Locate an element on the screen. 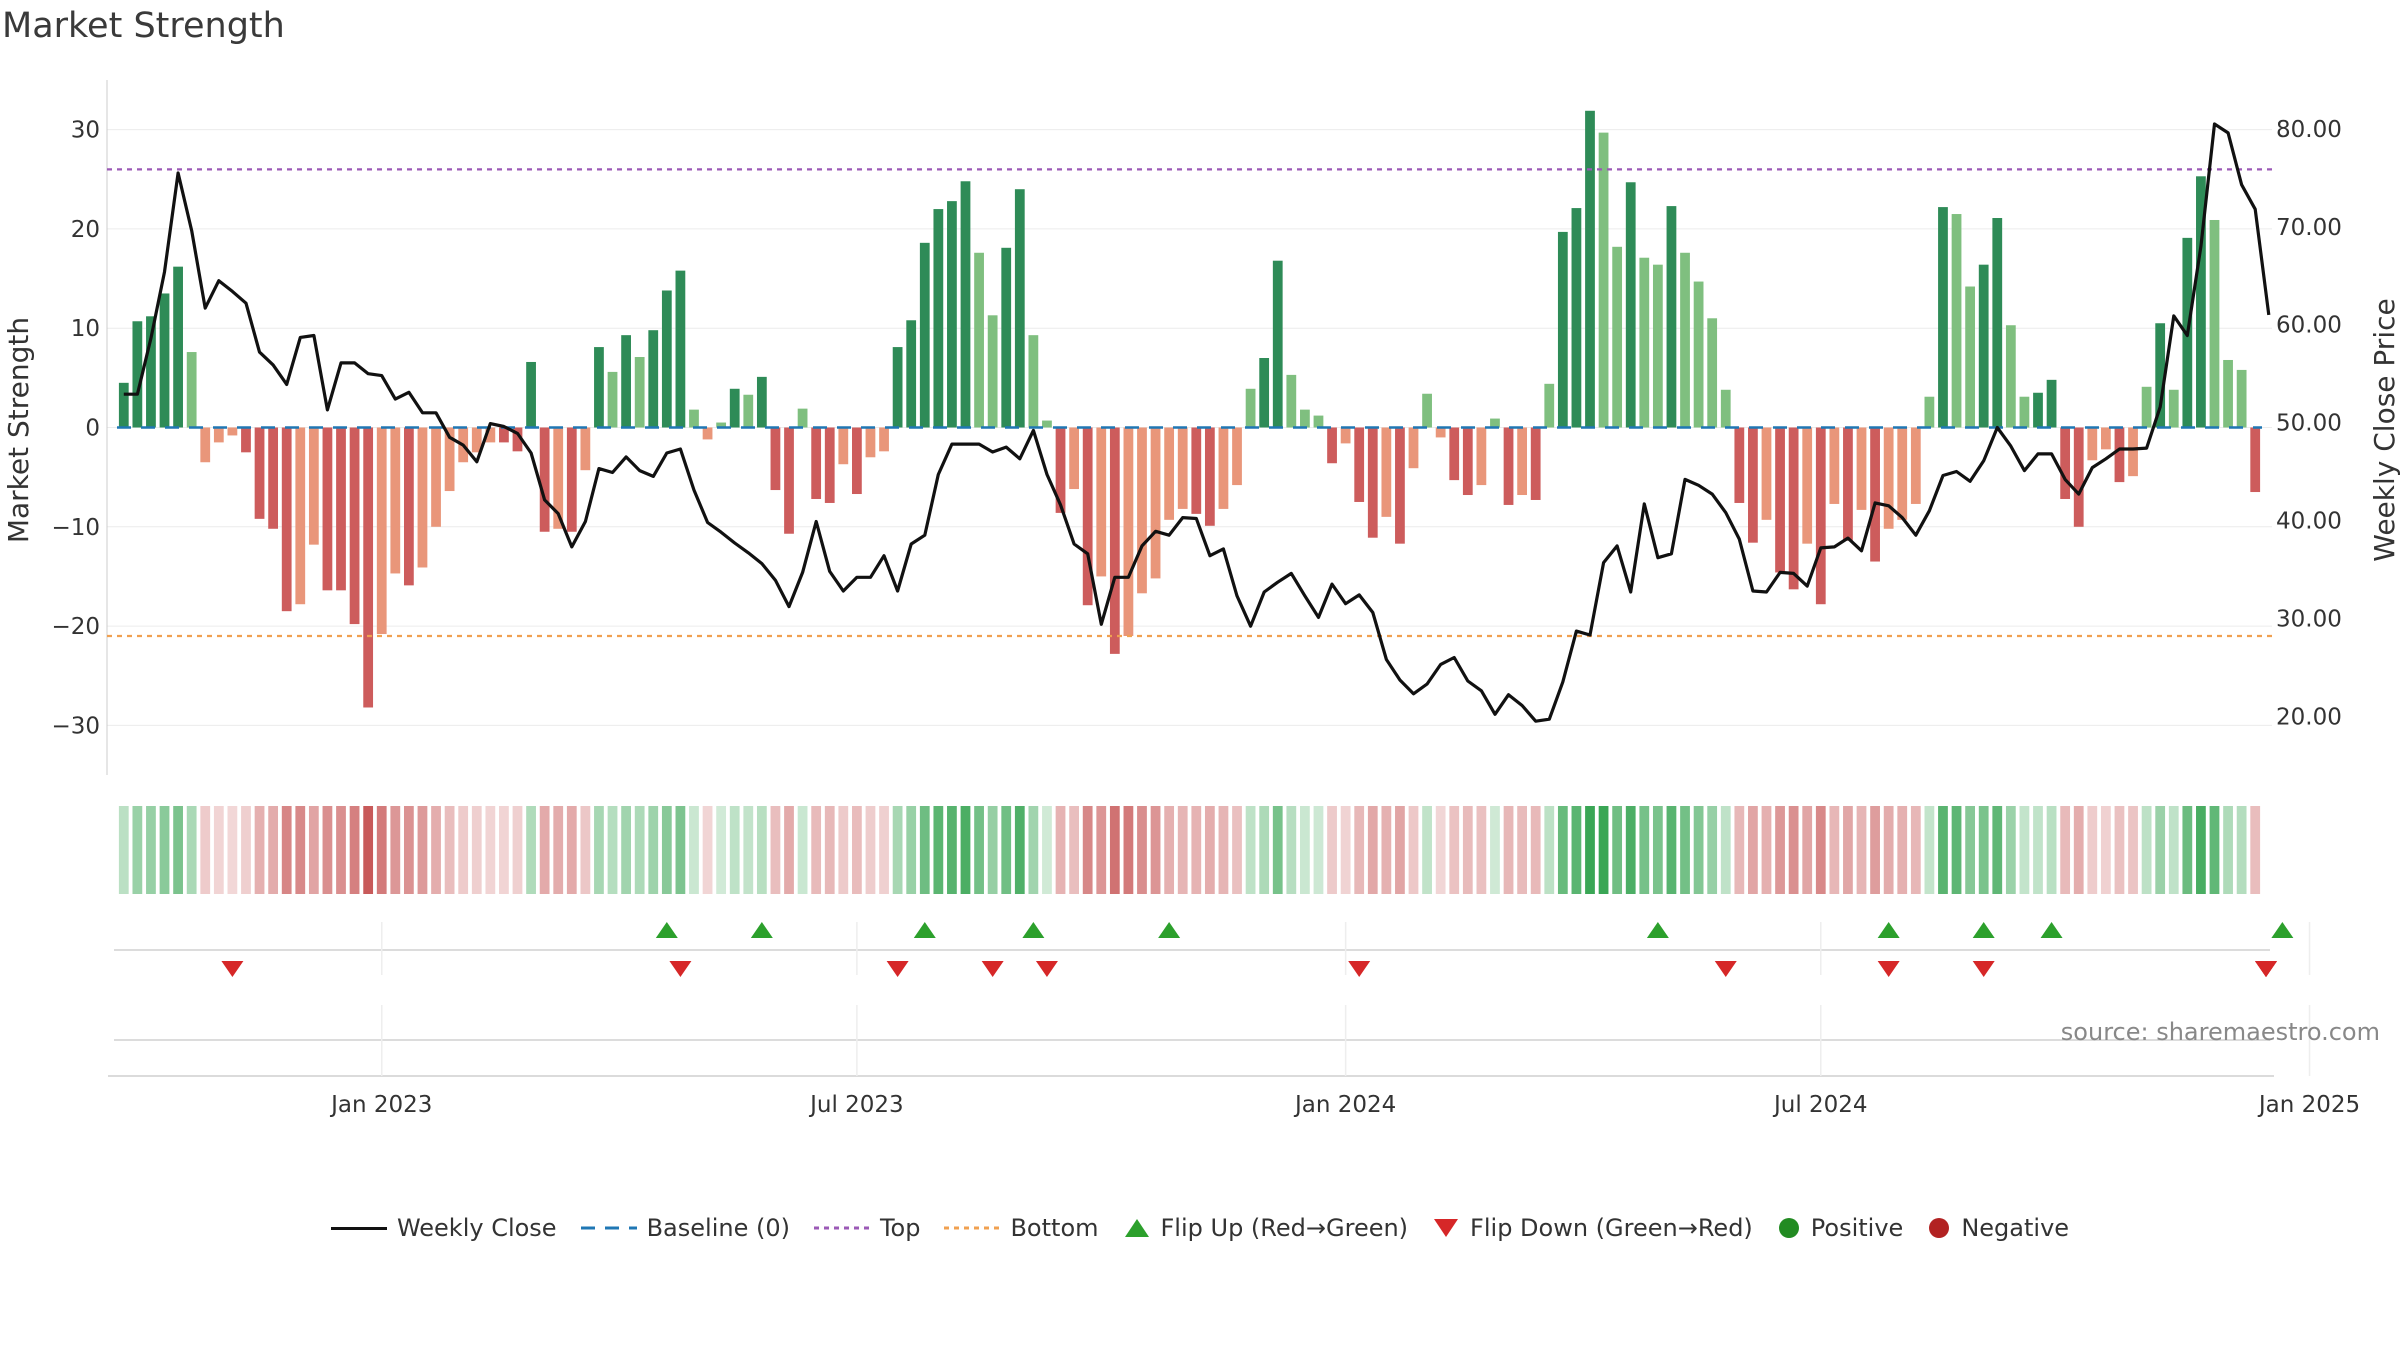 The height and width of the screenshot is (1350, 2400). legend-item-close: Weekly Close is located at coordinates (443, 1228).